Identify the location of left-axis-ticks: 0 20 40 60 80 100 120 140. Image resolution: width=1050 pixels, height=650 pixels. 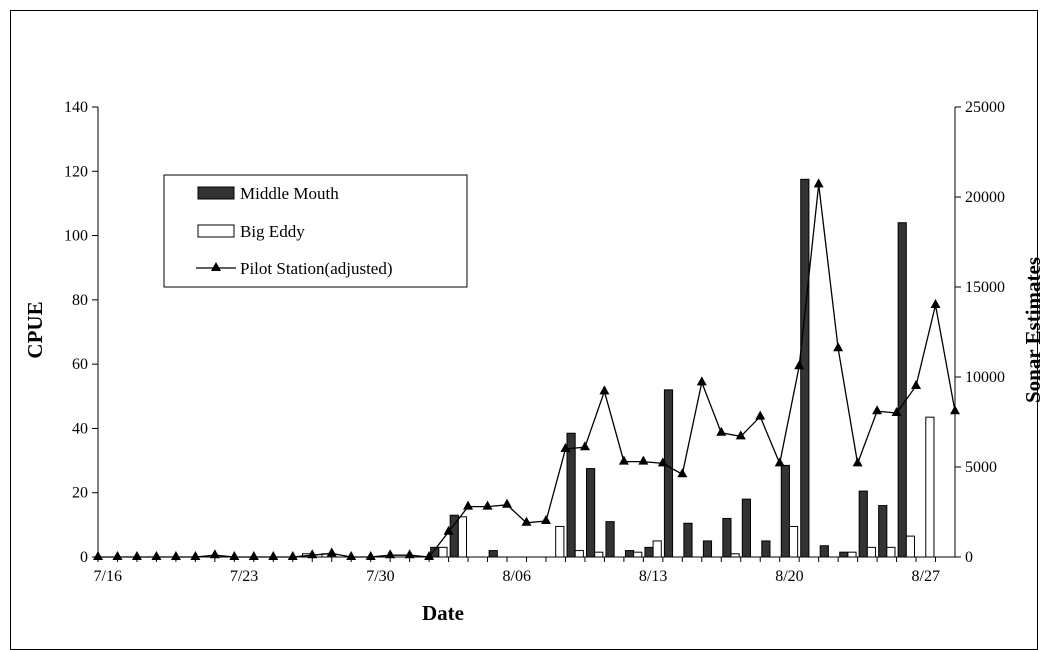
(81, 332).